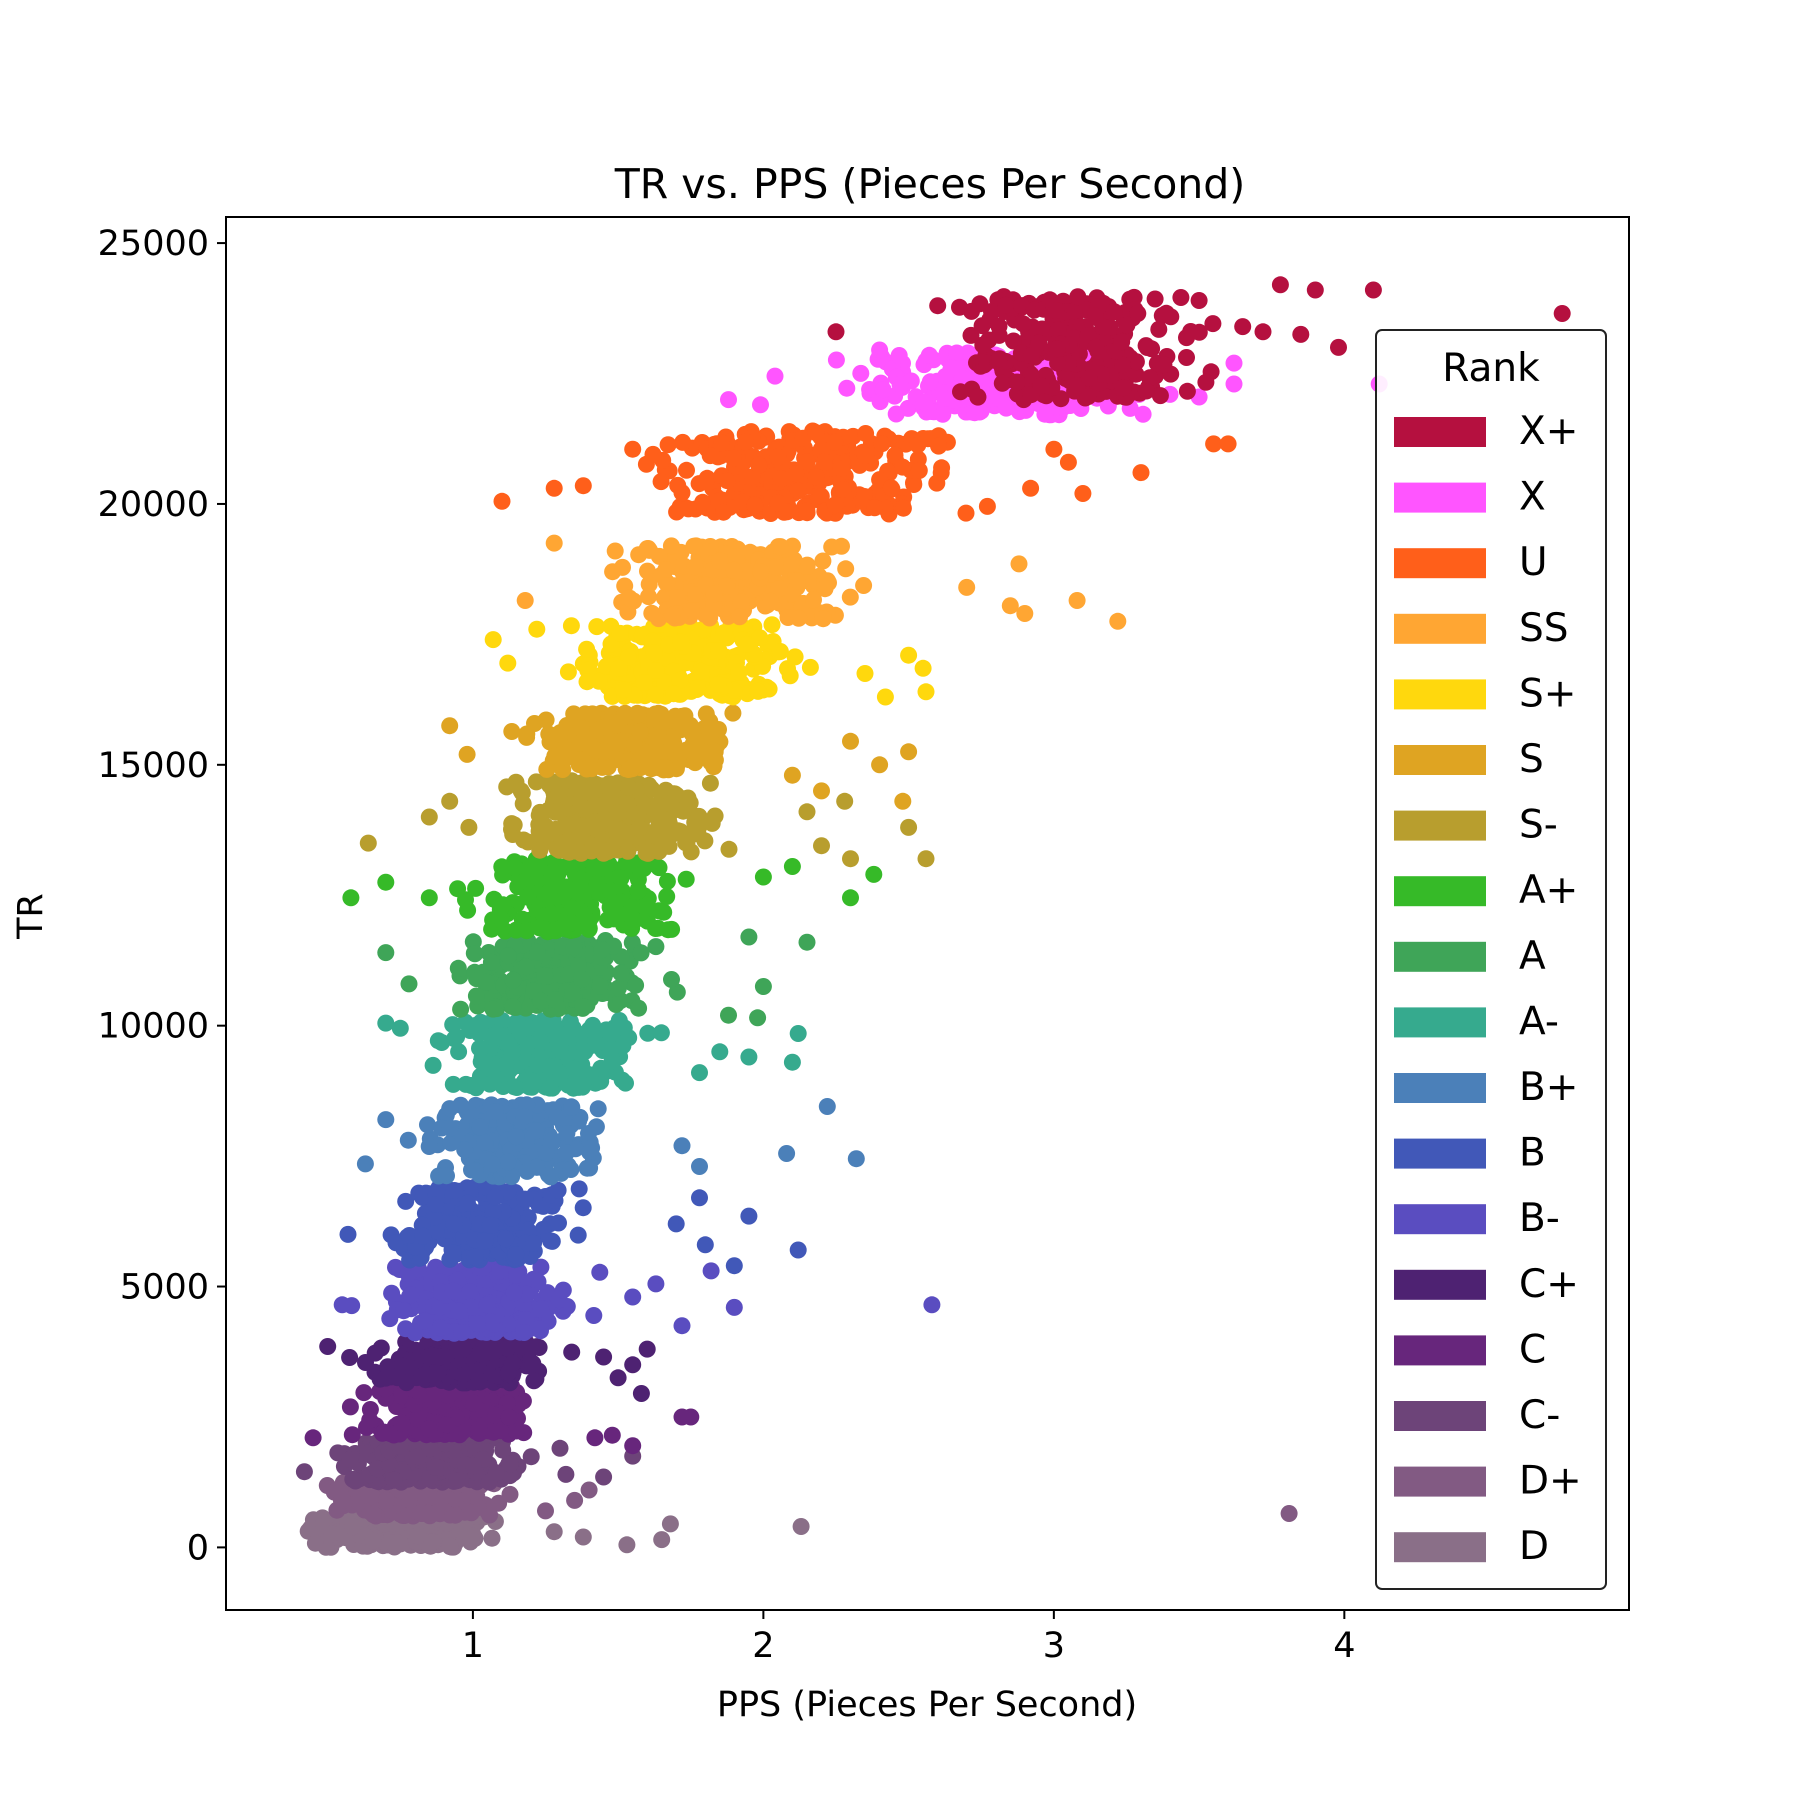 Image resolution: width=1800 pixels, height=1800 pixels. What do you see at coordinates (1344, 1646) in the screenshot?
I see `x-tick-label: 4` at bounding box center [1344, 1646].